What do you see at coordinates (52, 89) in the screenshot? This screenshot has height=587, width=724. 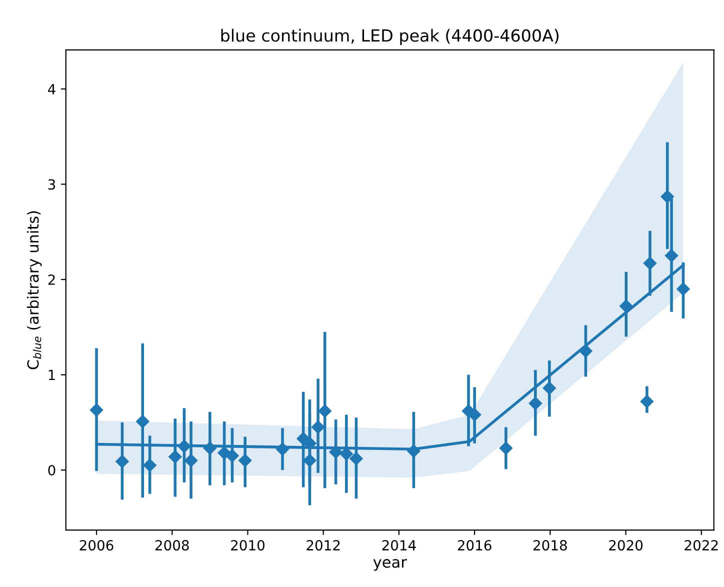 I see `y-tick-label: 4` at bounding box center [52, 89].